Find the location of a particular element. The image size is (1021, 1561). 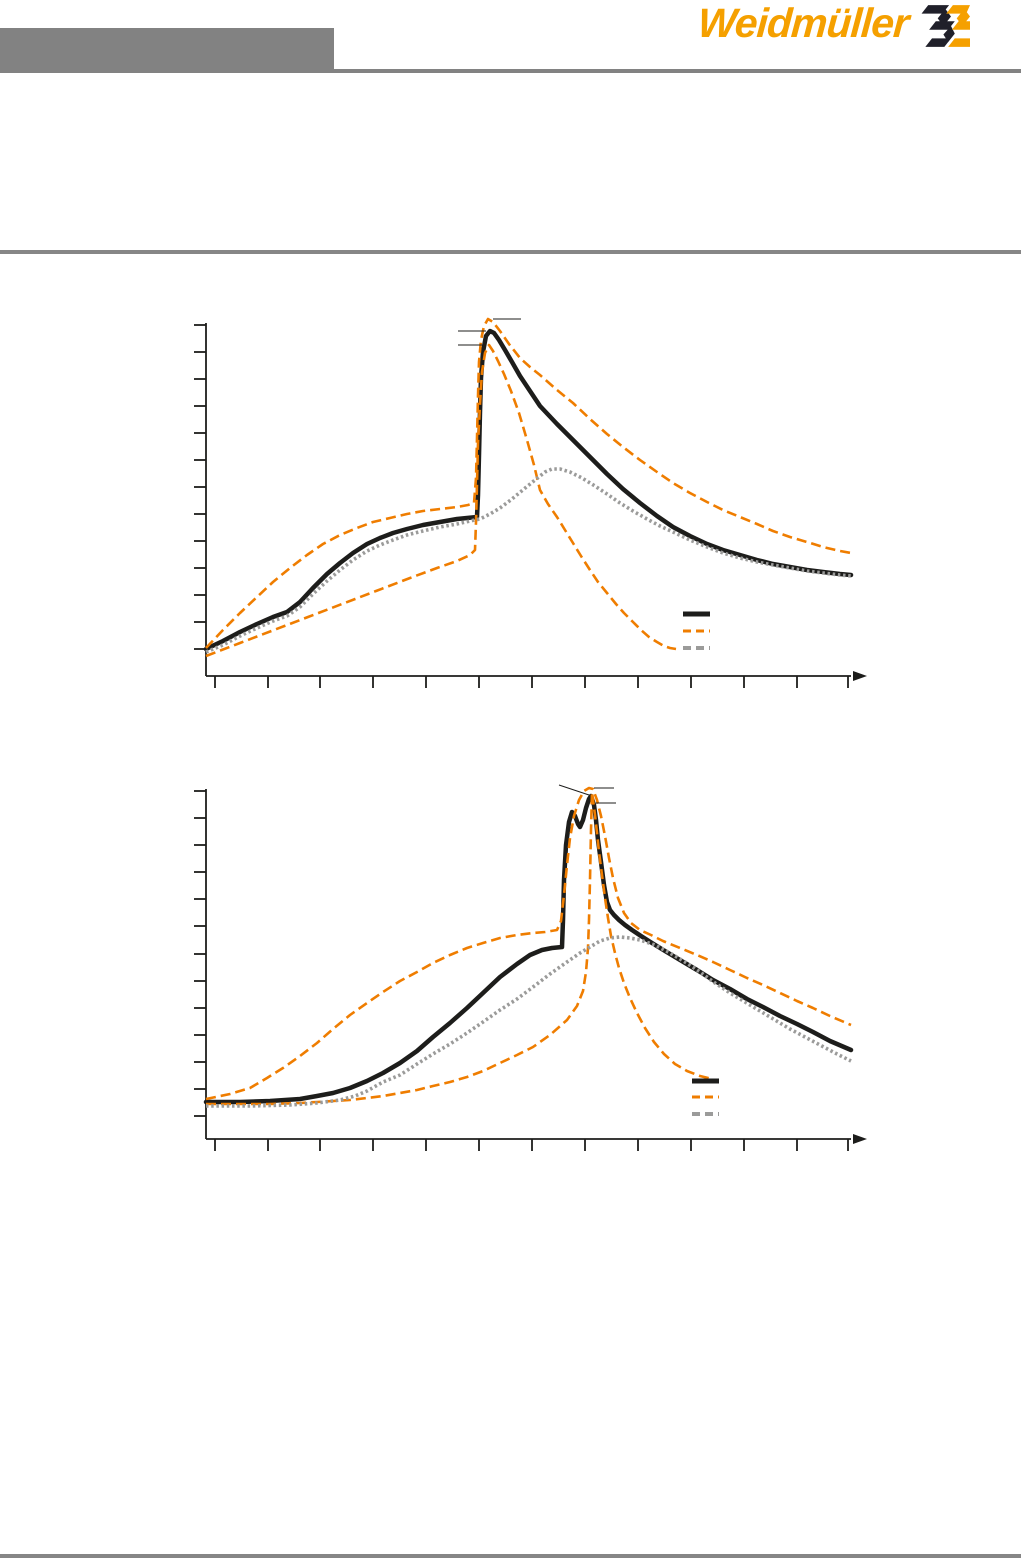

header-rule is located at coordinates (510, 71).